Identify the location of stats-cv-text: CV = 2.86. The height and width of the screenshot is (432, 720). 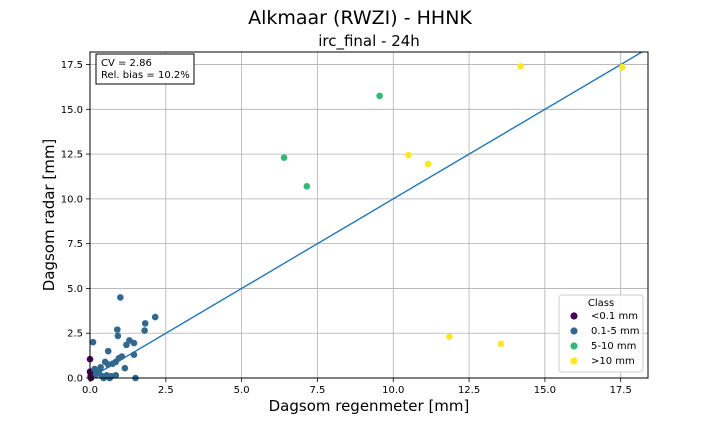
(126, 63).